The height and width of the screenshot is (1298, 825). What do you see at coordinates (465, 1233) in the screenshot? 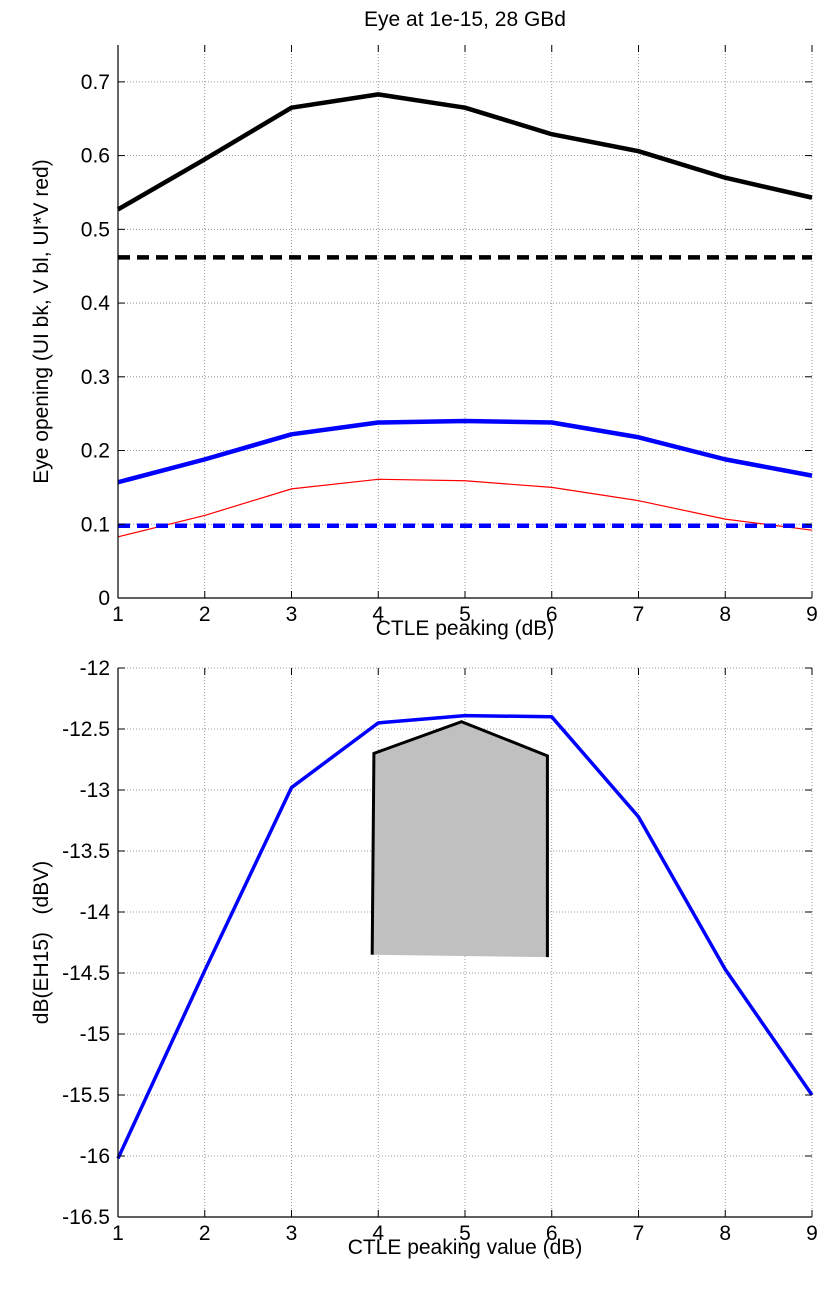
I see `chart-2-x-tick-label-4: 5` at bounding box center [465, 1233].